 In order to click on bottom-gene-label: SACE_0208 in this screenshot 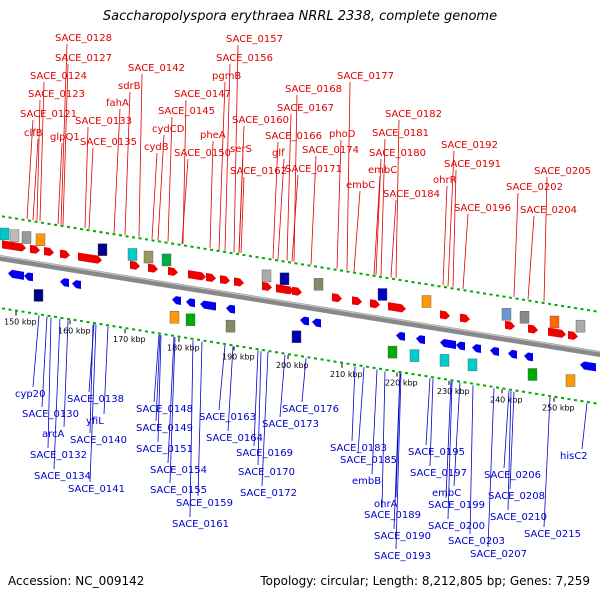, I will do `click(516, 496)`.